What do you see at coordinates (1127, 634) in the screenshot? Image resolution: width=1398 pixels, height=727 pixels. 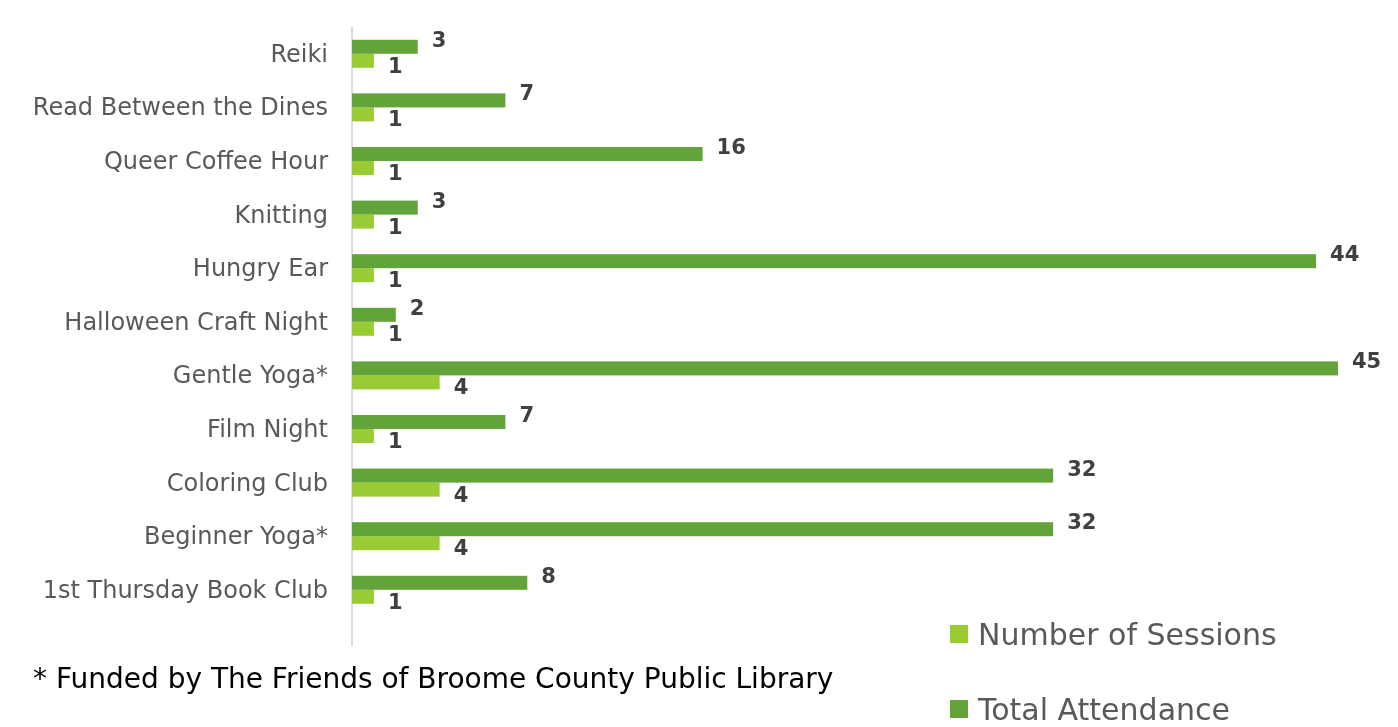 I see `legend-label: Number of Sessions` at bounding box center [1127, 634].